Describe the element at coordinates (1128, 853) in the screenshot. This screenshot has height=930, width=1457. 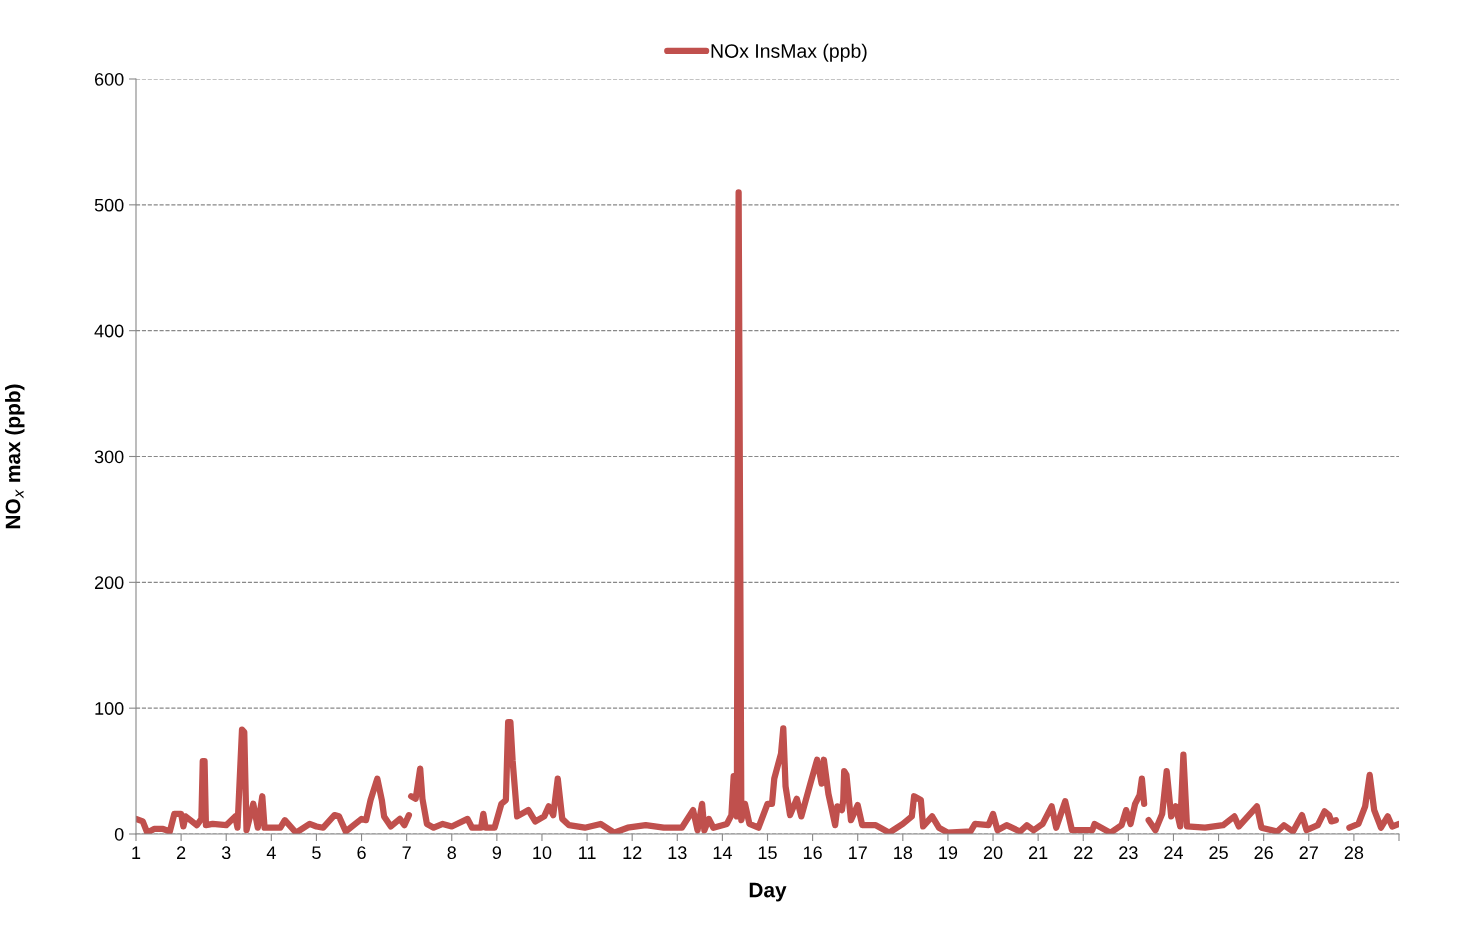
I see `x-tick-label: 23` at that location.